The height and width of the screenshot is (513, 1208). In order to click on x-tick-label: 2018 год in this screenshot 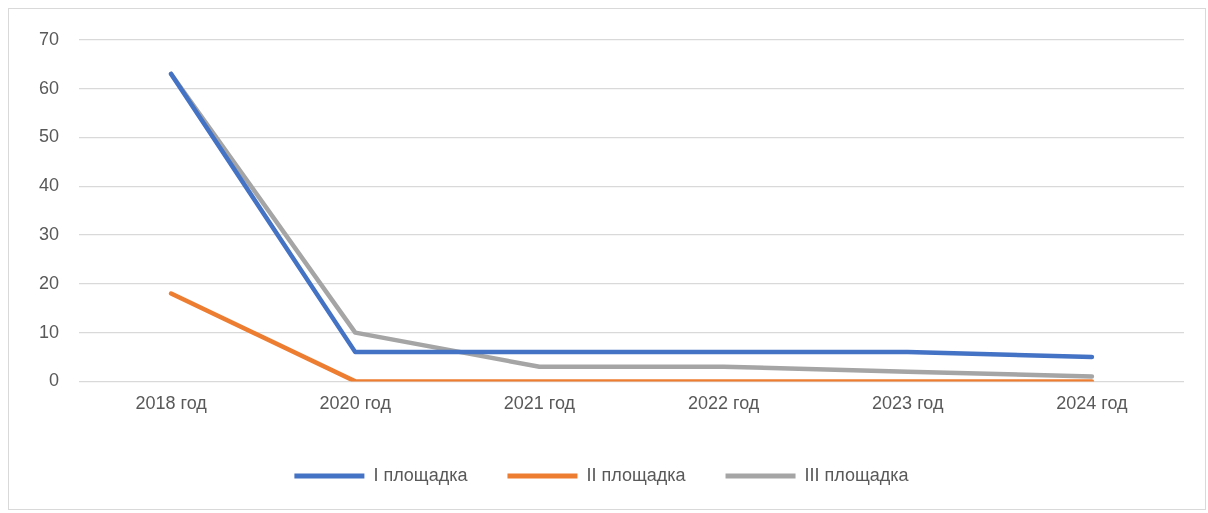, I will do `click(171, 403)`.